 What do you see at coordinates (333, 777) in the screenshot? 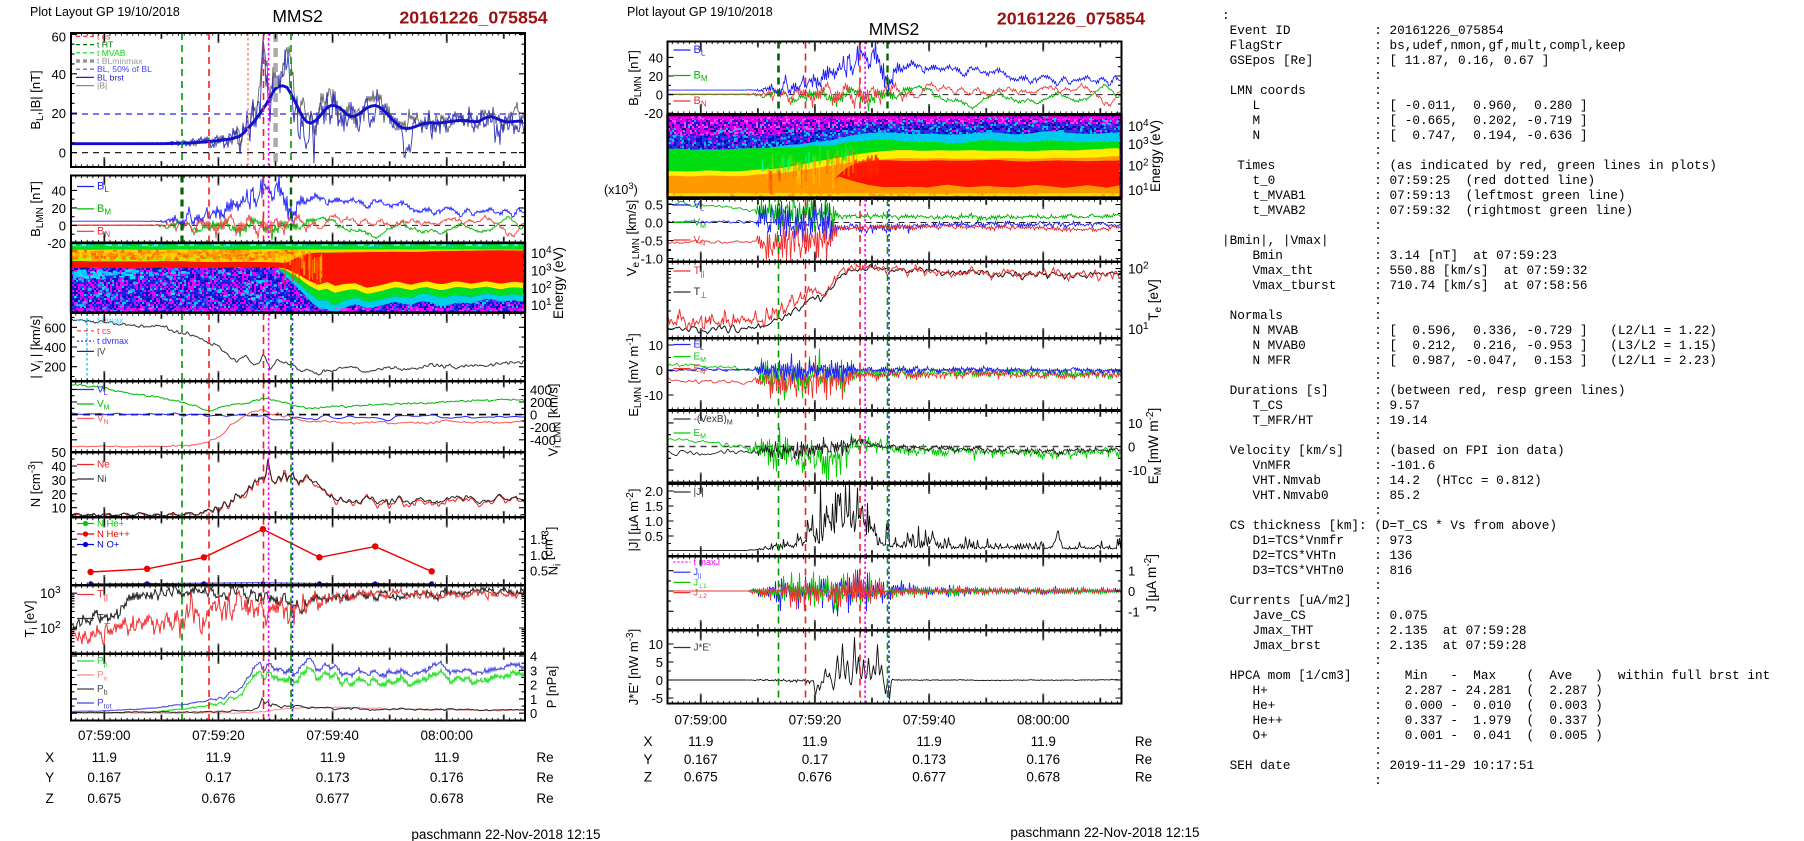
I see `svg-text: 0.173` at bounding box center [333, 777].